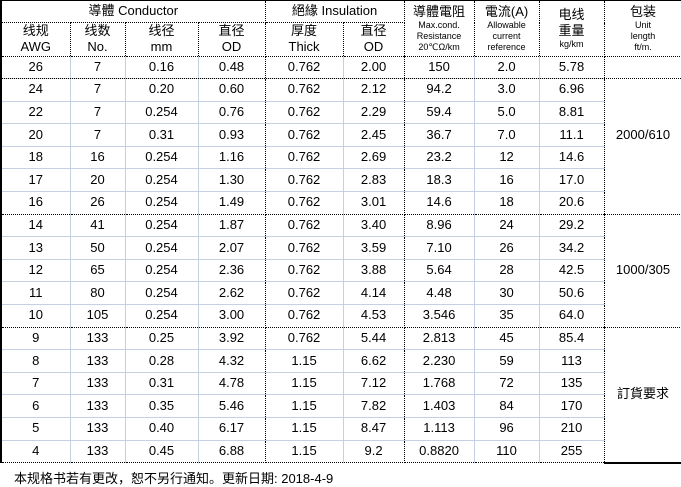 The width and height of the screenshot is (681, 487). I want to click on strands-column-header: 线数 No., so click(98, 39).